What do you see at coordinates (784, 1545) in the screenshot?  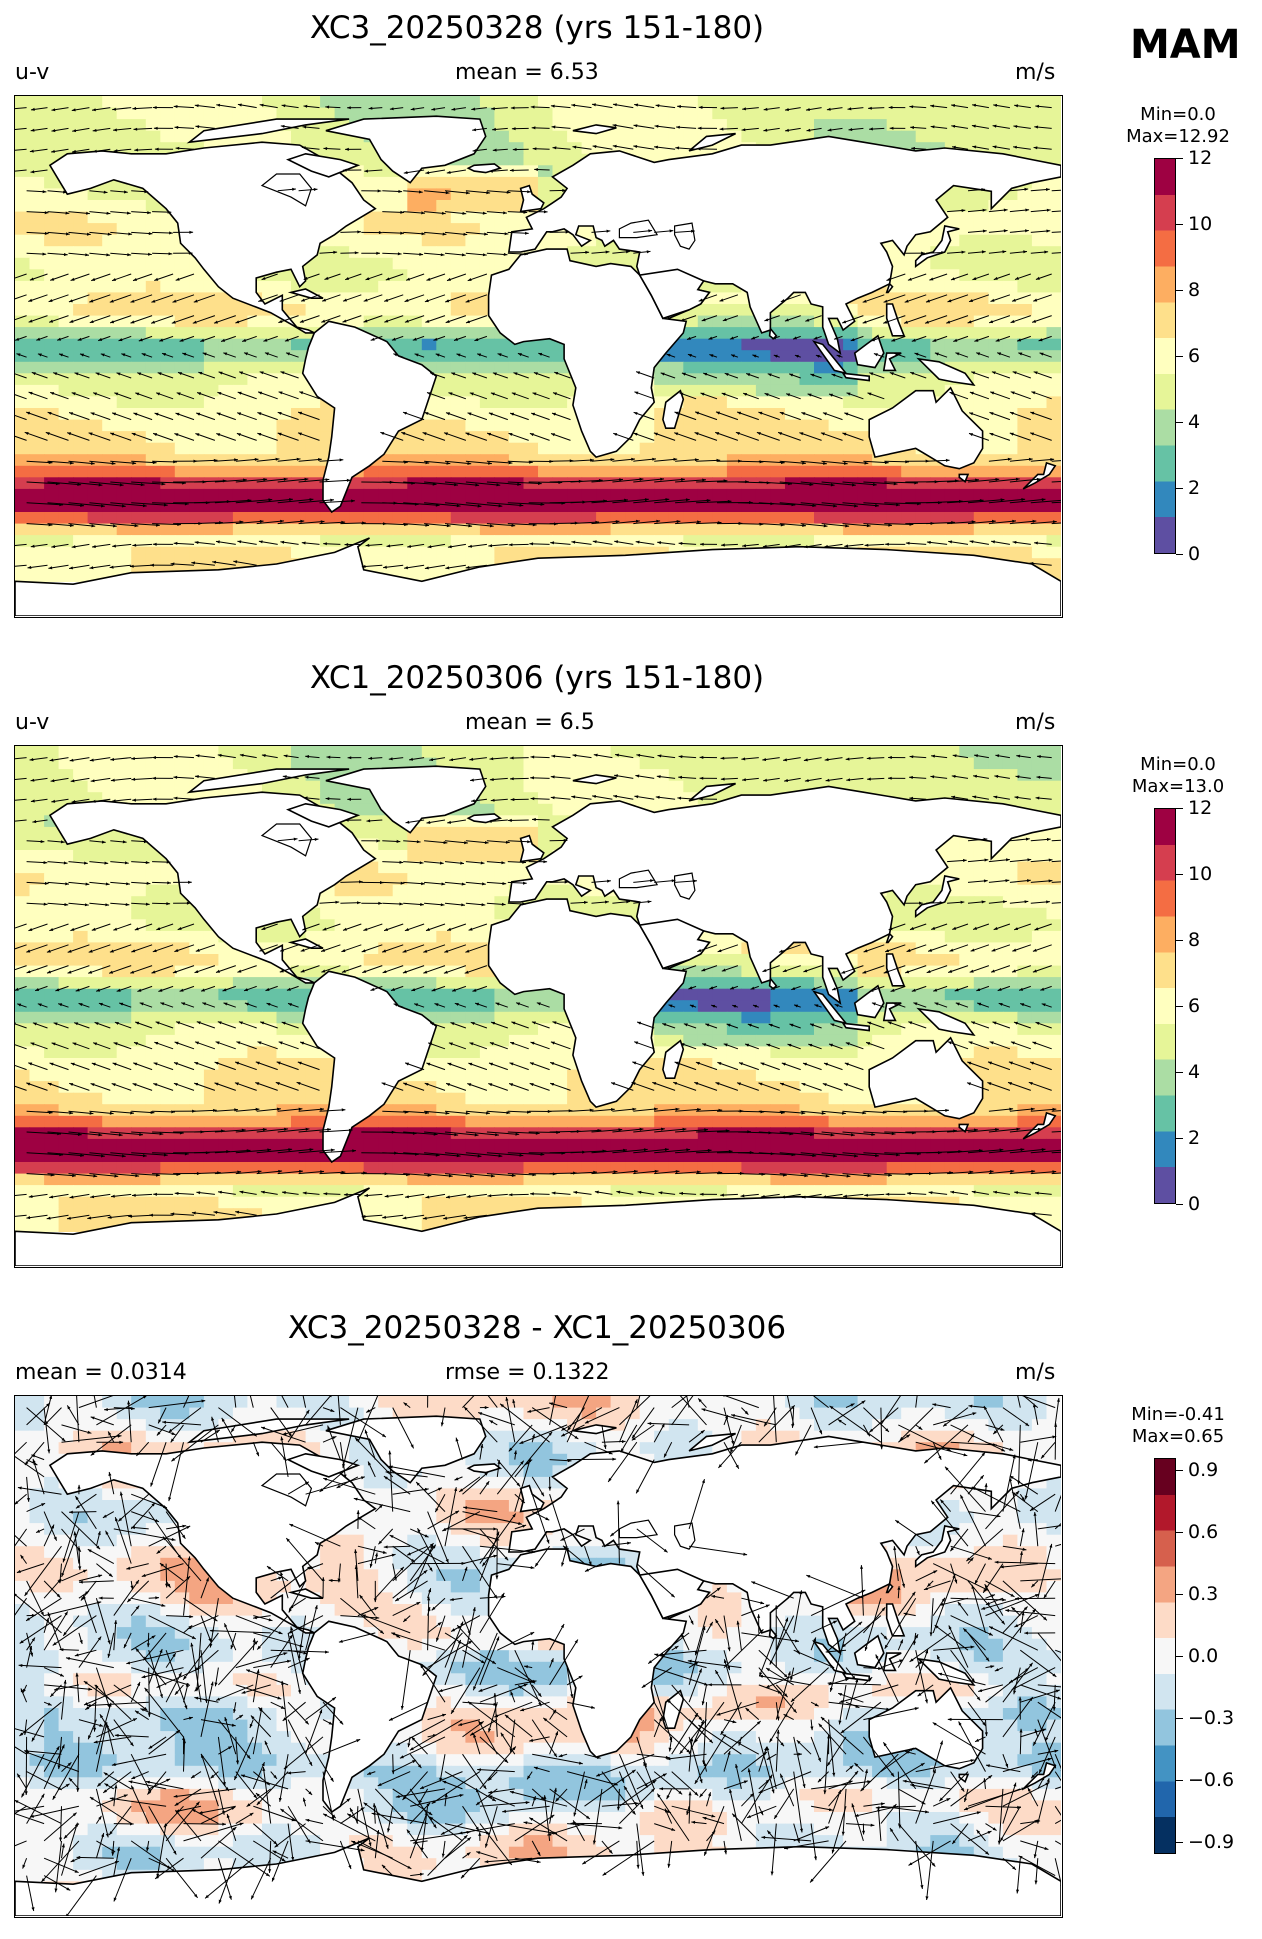 I see `landmass-eurasia` at bounding box center [784, 1545].